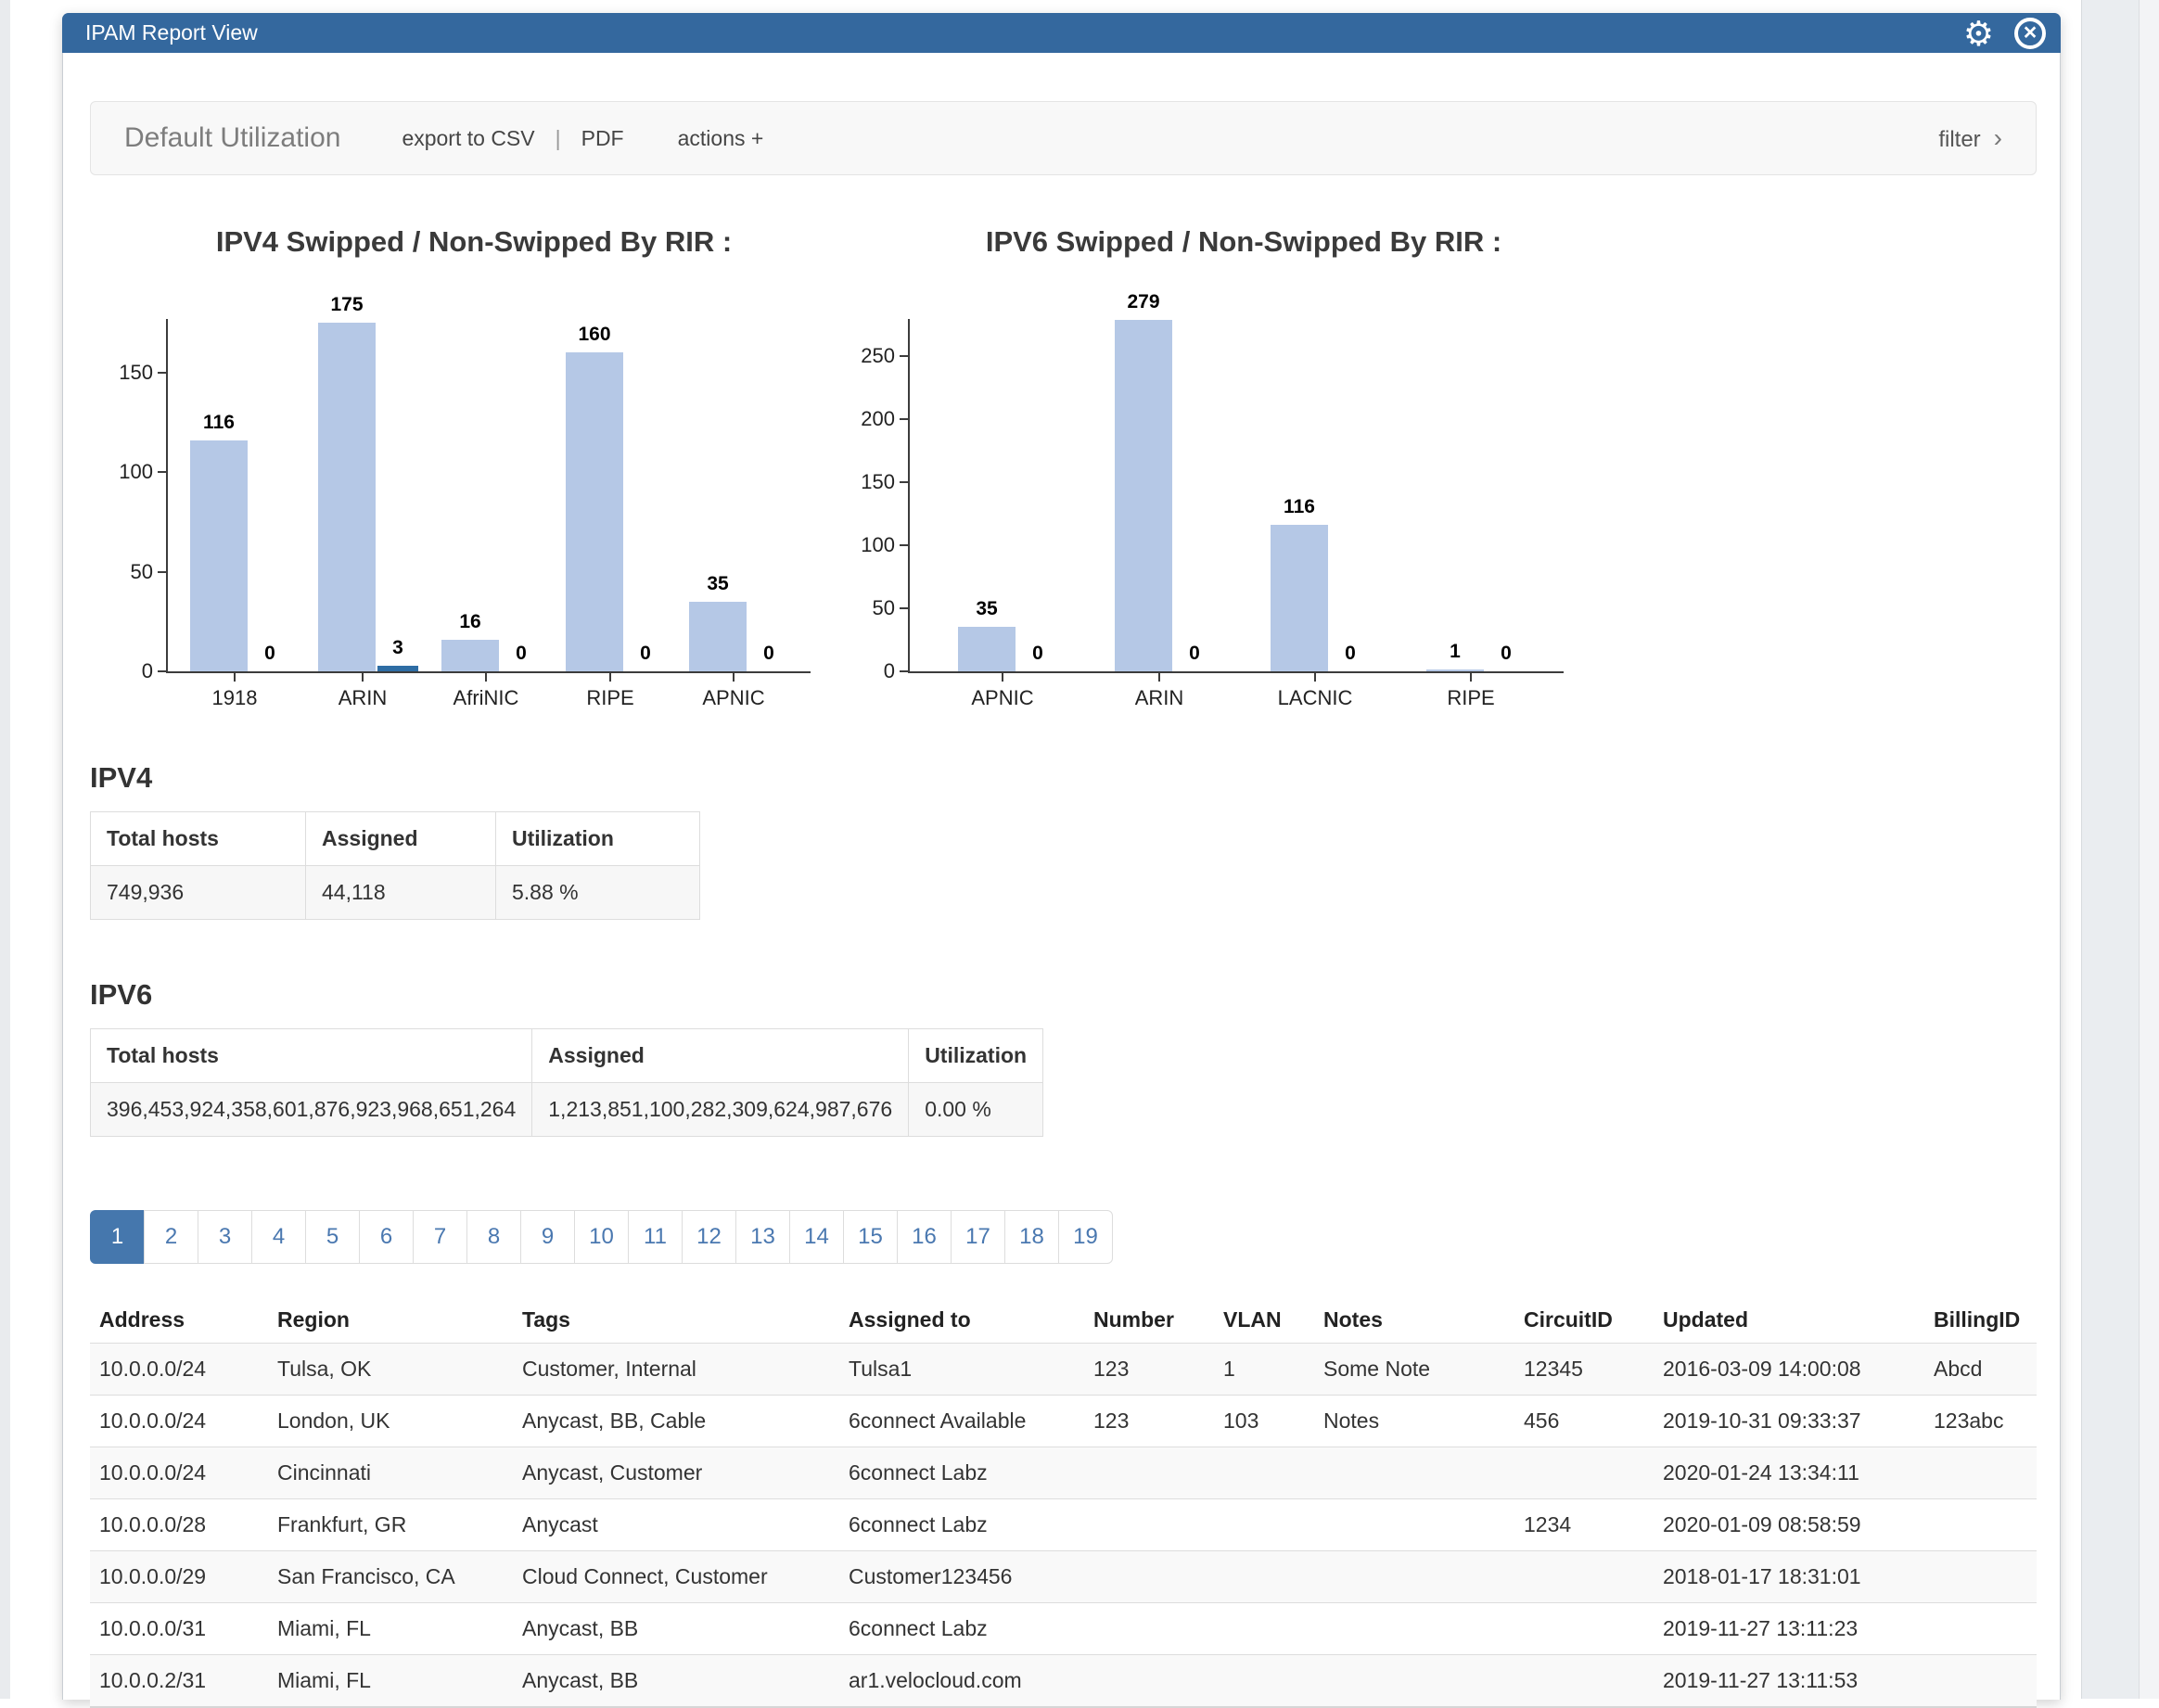  I want to click on page-button-6: 6, so click(387, 1237).